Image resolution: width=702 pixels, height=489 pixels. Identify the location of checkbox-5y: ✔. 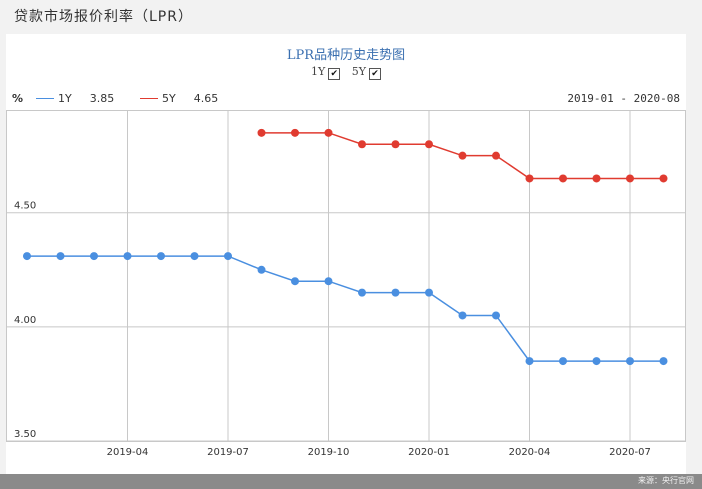
(375, 74).